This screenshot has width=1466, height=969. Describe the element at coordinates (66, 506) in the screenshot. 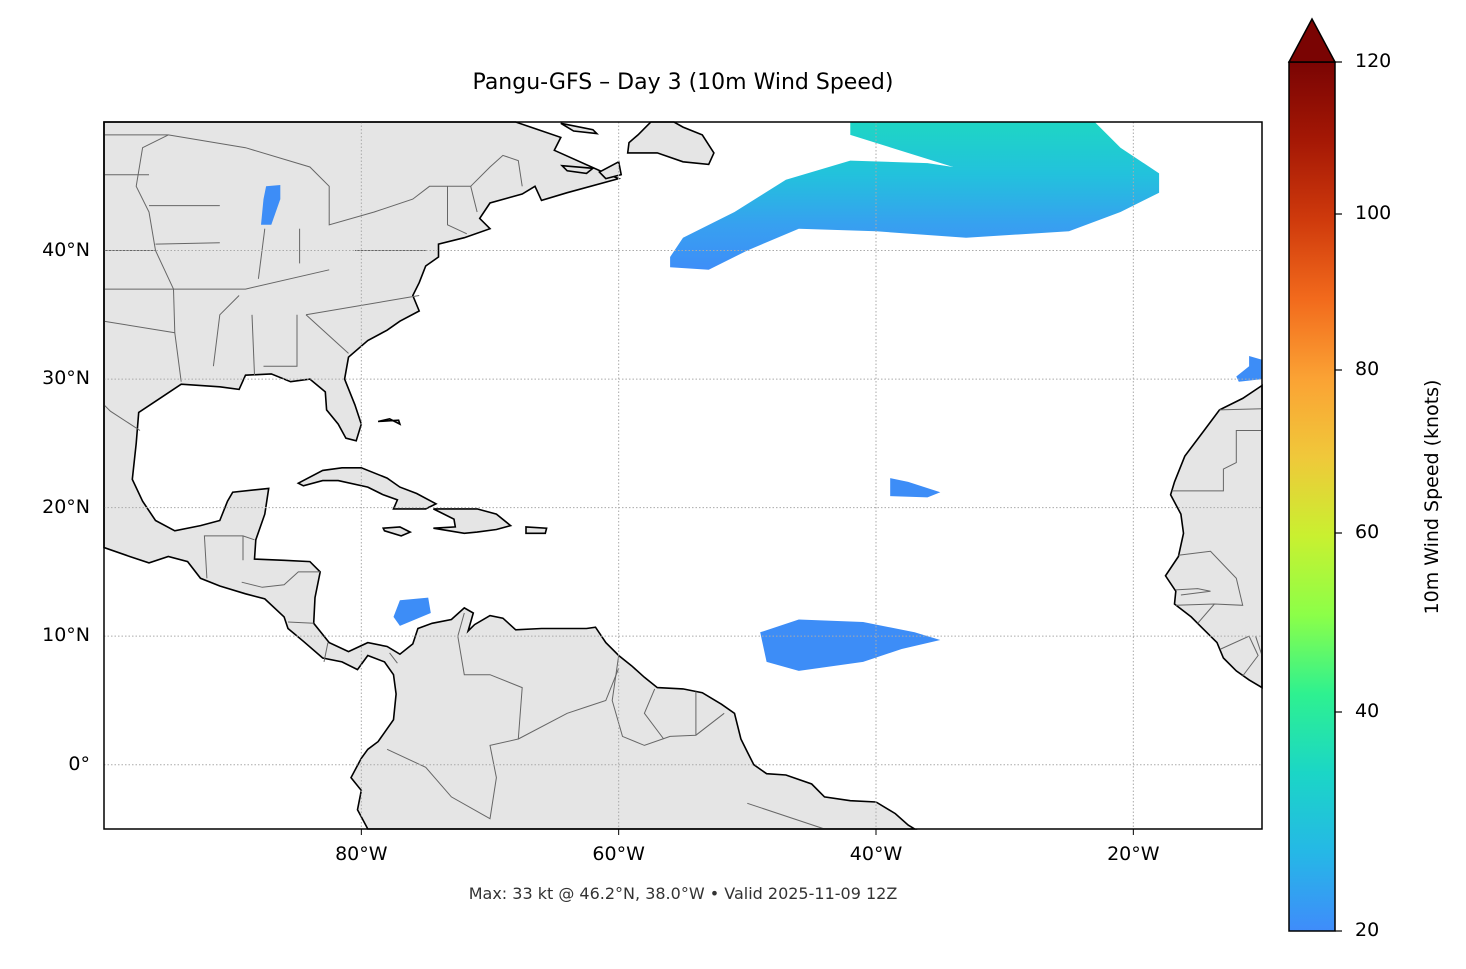

I see `lat-tick-label: 20°N` at that location.